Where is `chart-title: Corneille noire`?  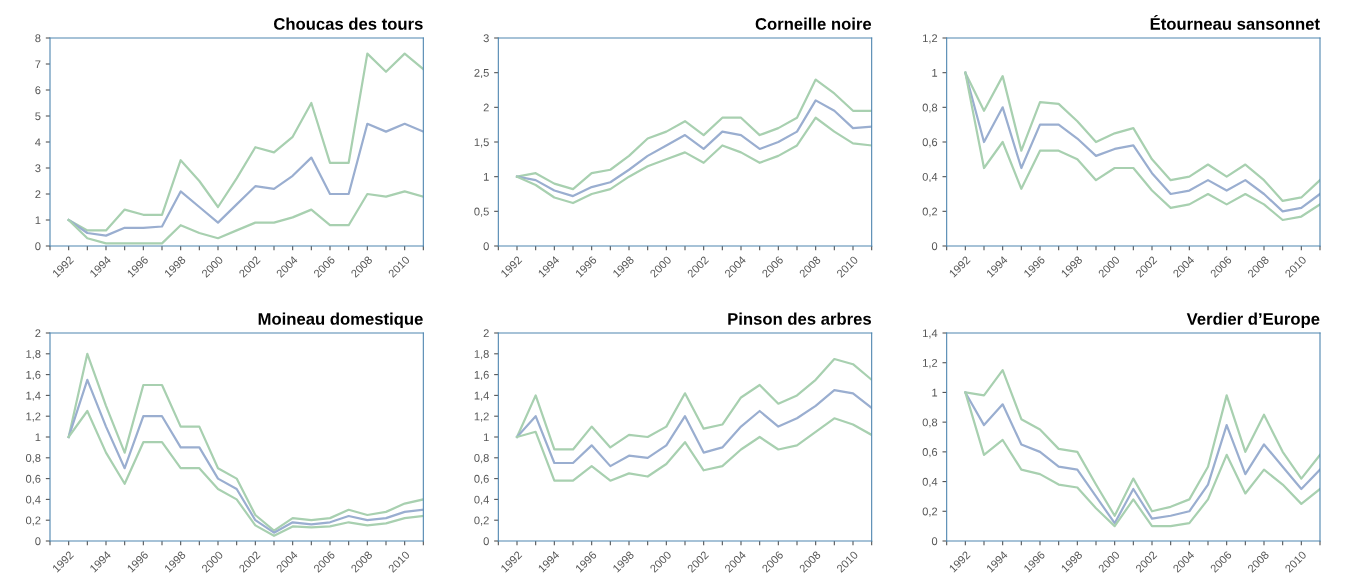 chart-title: Corneille noire is located at coordinates (813, 23).